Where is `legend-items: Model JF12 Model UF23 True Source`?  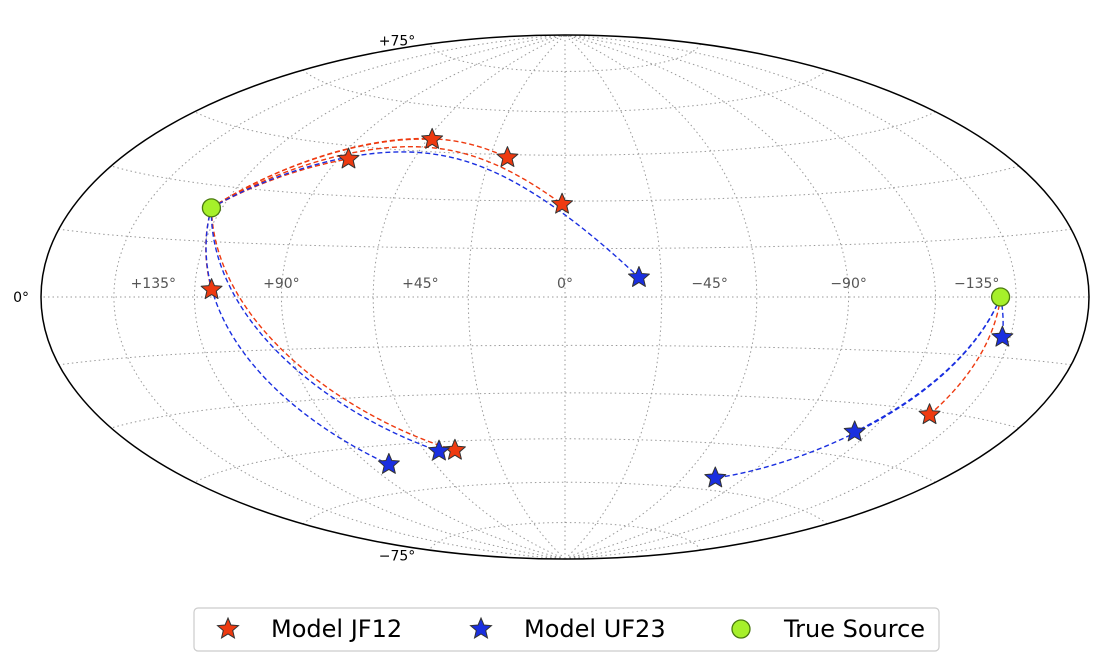 legend-items: Model JF12 Model UF23 True Source is located at coordinates (570, 629).